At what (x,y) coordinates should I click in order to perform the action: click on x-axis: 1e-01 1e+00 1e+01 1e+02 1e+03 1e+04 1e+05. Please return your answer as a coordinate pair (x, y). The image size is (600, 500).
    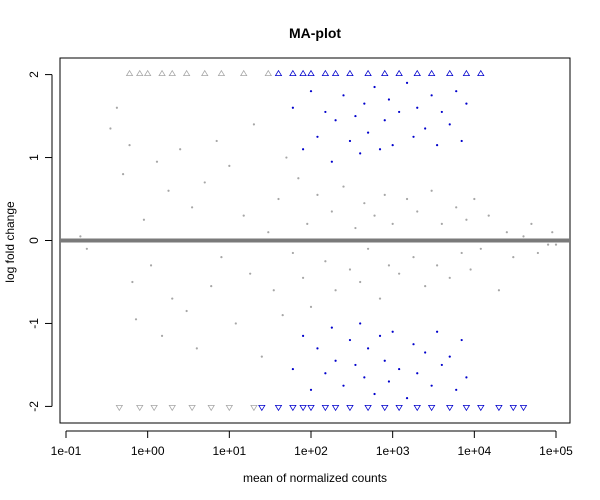
    Looking at the image, I should click on (312, 444).